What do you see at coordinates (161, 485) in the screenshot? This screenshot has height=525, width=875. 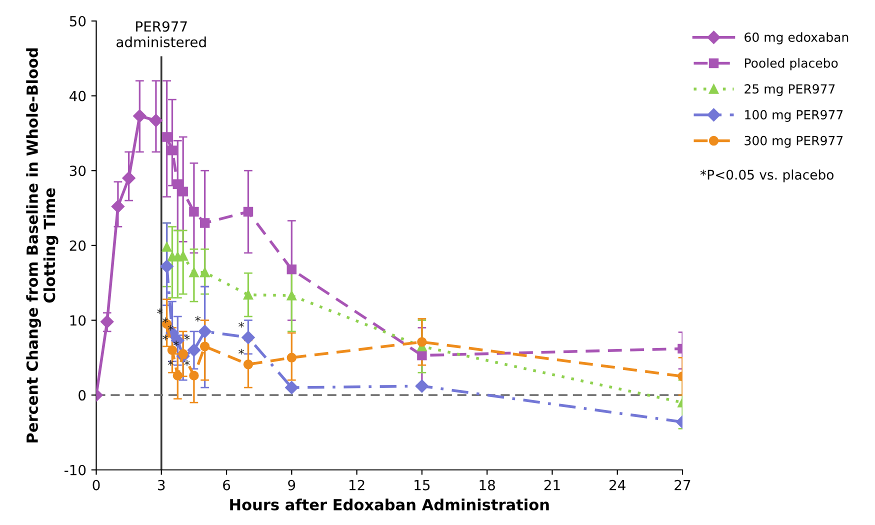 I see `x-tick-label: 3` at bounding box center [161, 485].